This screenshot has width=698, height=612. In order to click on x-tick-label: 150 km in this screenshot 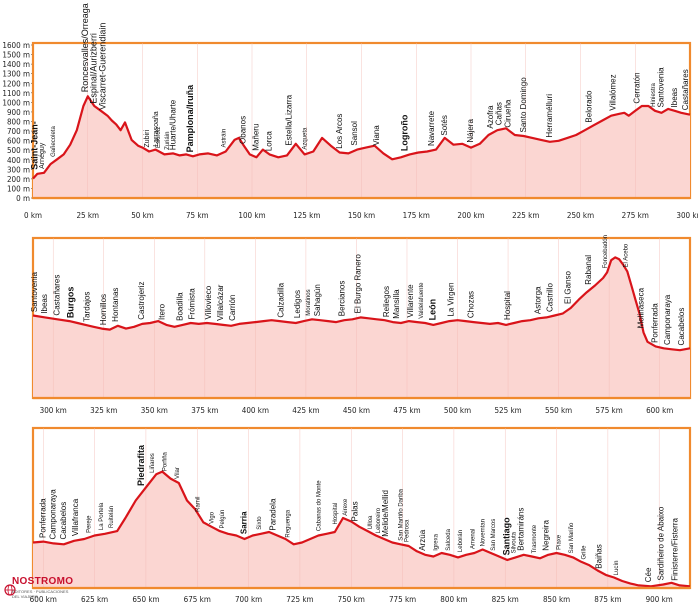, I will do `click(361, 215)`.